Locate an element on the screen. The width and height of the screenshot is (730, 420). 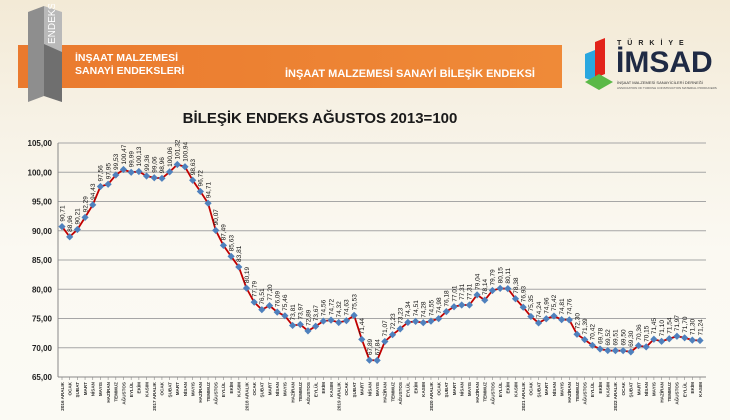
data-label: 76,18 is located at coordinates (447, 298).